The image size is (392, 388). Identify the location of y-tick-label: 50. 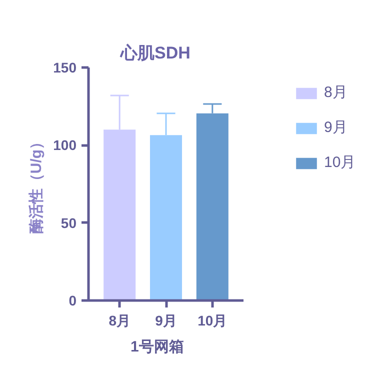
(68, 222).